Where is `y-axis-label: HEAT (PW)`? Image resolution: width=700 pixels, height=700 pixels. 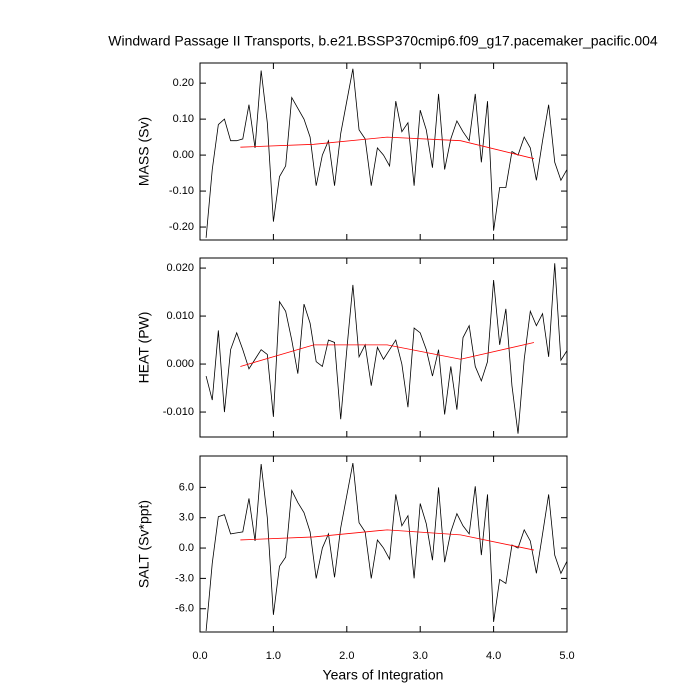 y-axis-label: HEAT (PW) is located at coordinates (144, 348).